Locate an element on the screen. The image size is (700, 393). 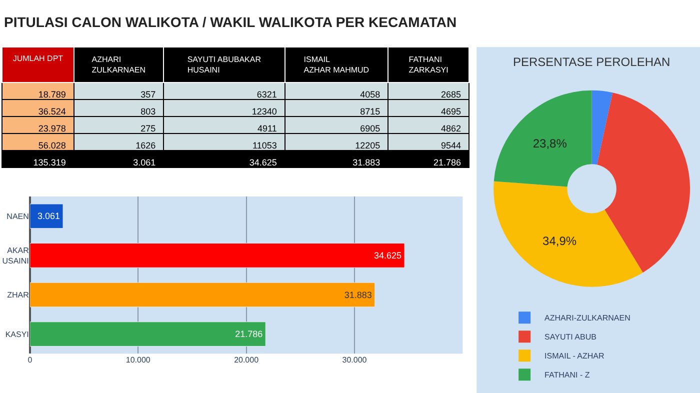
x-tick-label: 20.000 is located at coordinates (247, 360).